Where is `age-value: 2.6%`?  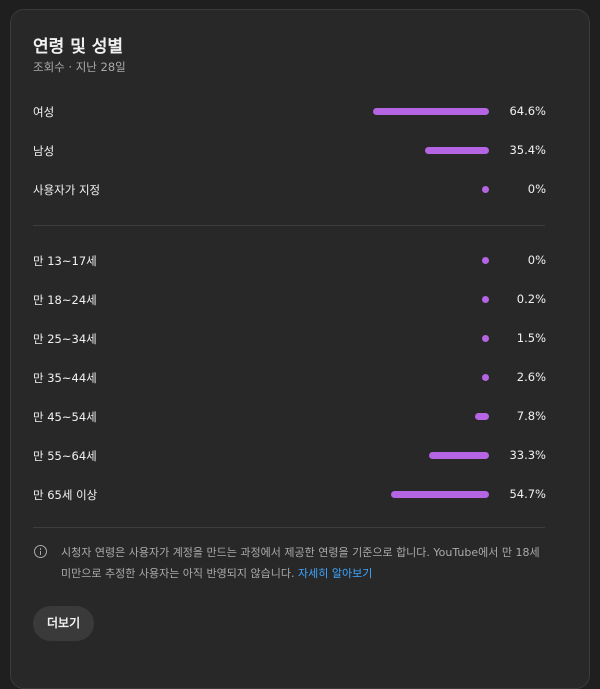 age-value: 2.6% is located at coordinates (531, 377).